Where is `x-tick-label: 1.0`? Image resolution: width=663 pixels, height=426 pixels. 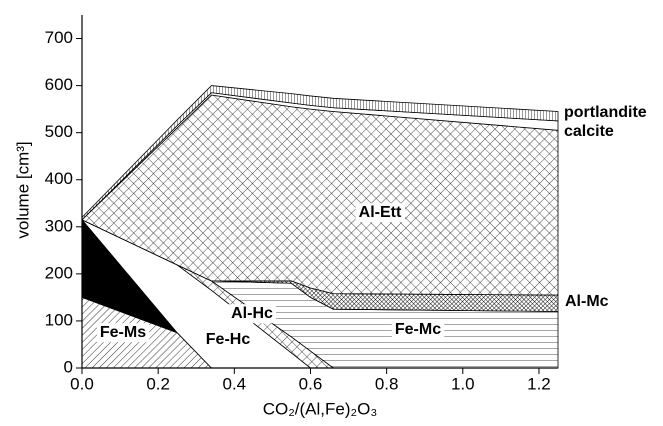 x-tick-label: 1.0 is located at coordinates (463, 383).